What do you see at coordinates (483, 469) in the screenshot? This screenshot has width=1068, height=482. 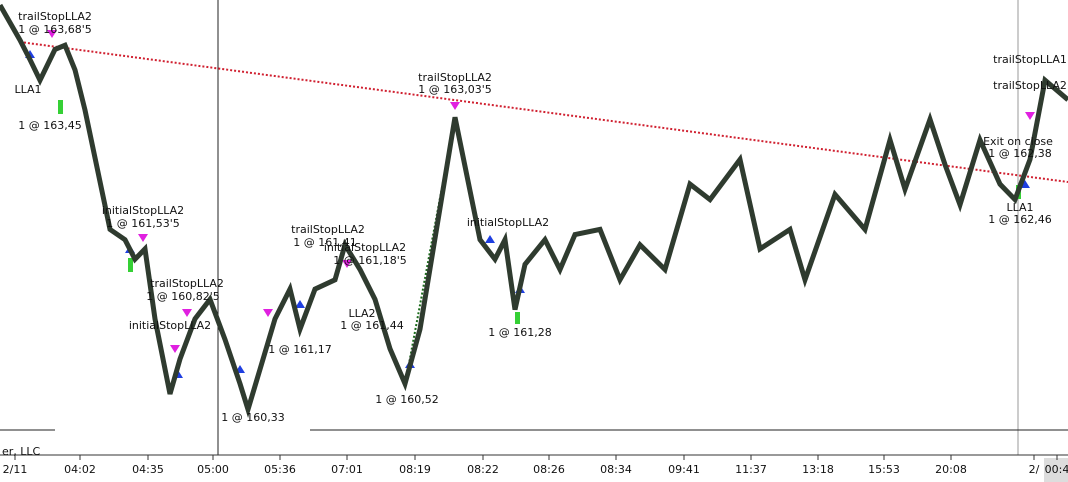 I see `x-tick-label: 08:22` at bounding box center [483, 469].